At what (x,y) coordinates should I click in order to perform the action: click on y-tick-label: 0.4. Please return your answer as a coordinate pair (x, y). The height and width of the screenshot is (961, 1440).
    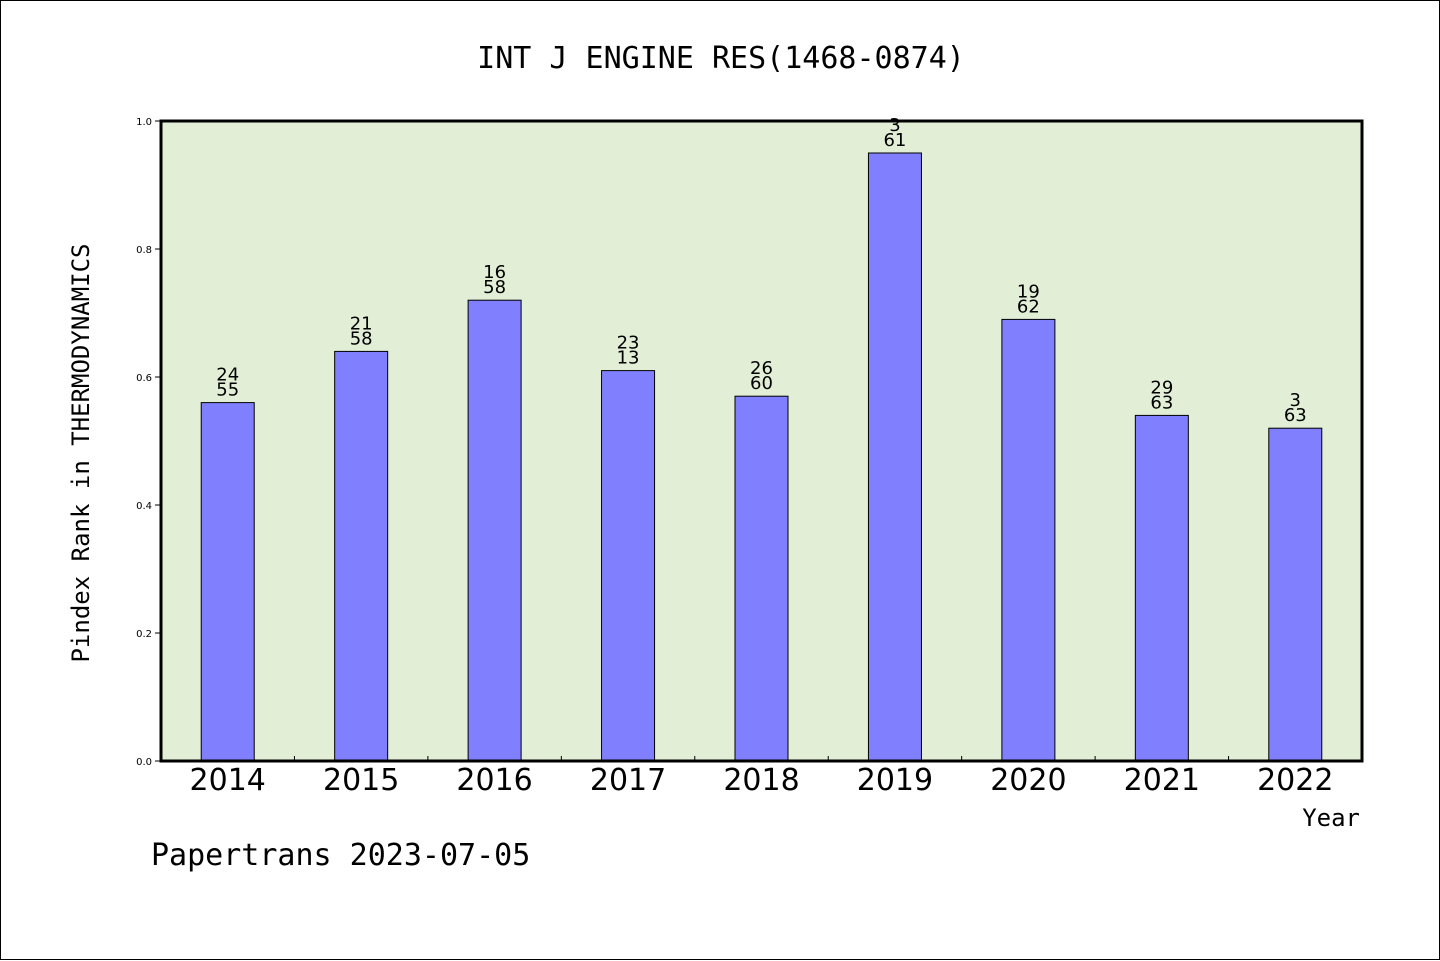
    Looking at the image, I should click on (144, 506).